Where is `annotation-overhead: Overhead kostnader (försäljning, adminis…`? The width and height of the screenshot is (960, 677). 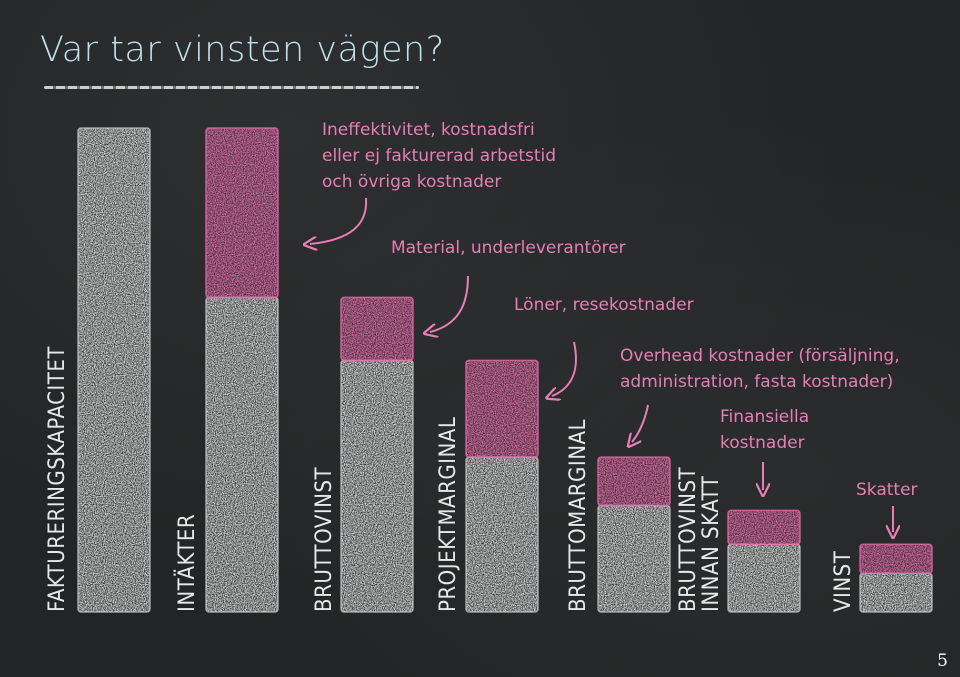
annotation-overhead: Overhead kostnader (försäljning, adminis… is located at coordinates (760, 369).